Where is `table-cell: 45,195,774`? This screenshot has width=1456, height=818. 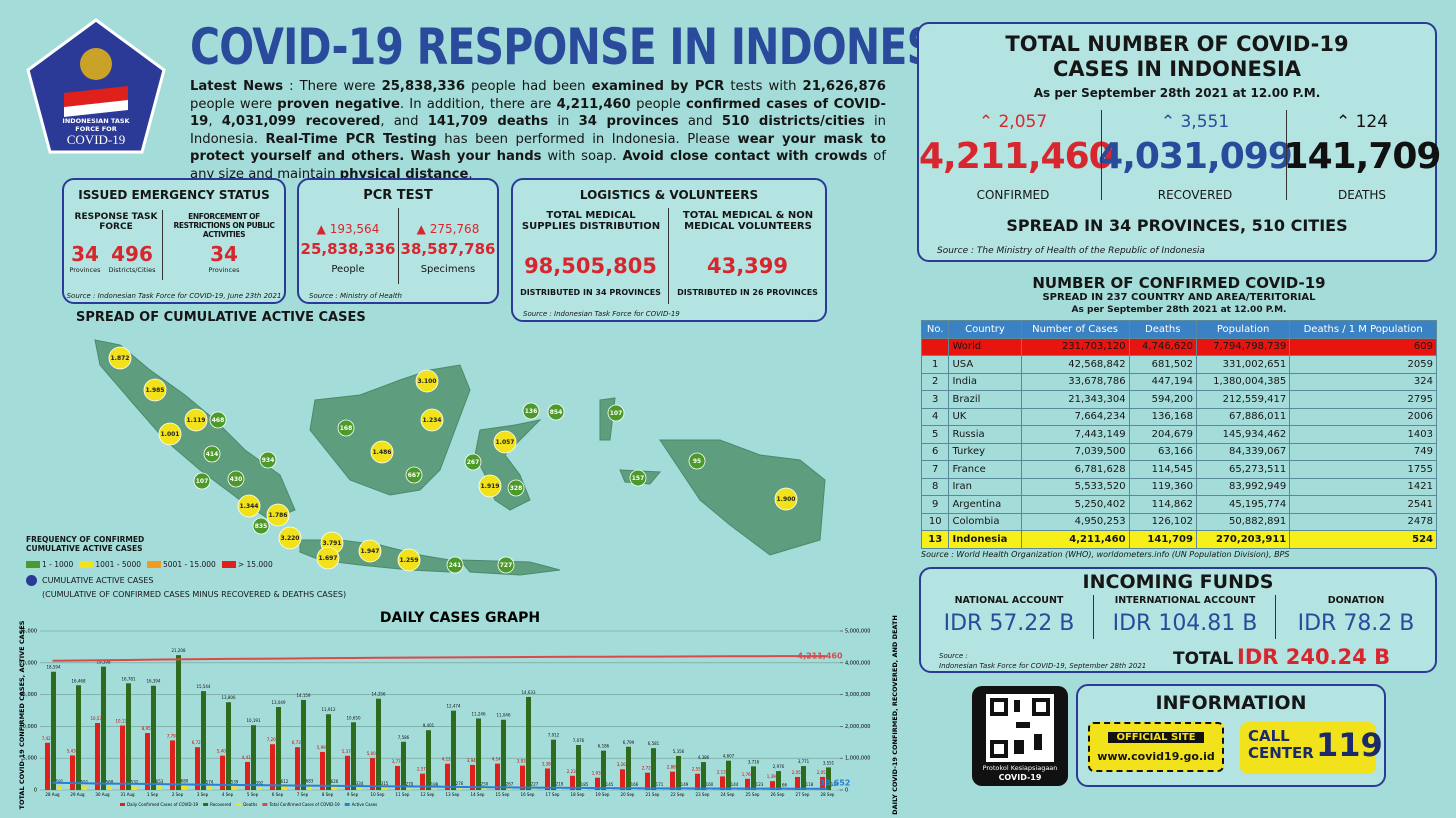 table-cell: 45,195,774 is located at coordinates (1243, 504).